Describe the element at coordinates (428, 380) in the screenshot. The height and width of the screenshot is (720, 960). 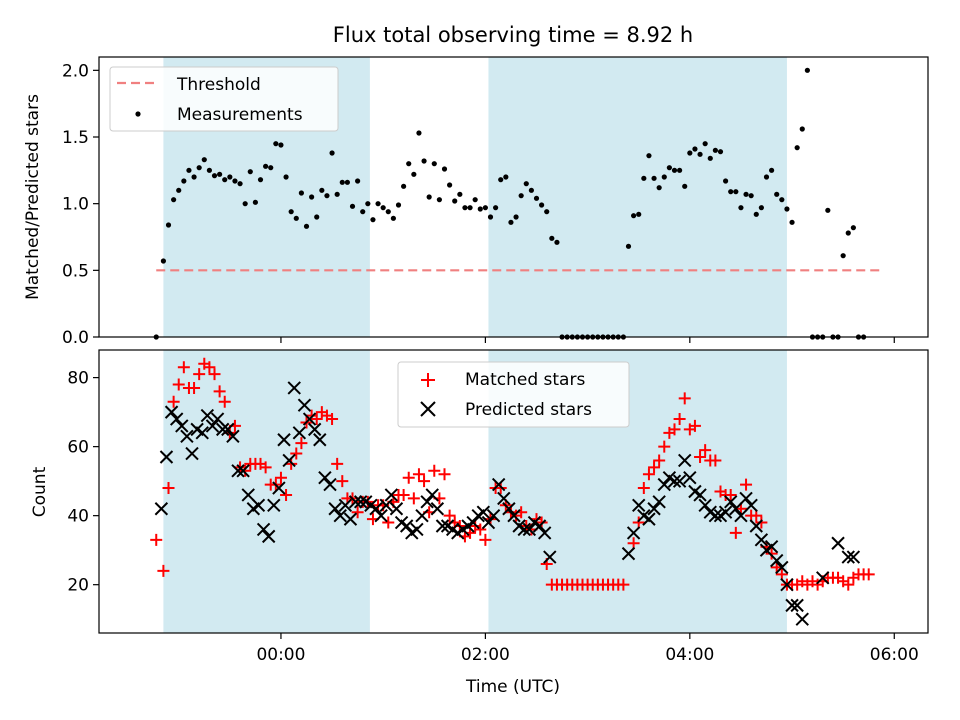
I see `matched-stars-legend-swatch` at that location.